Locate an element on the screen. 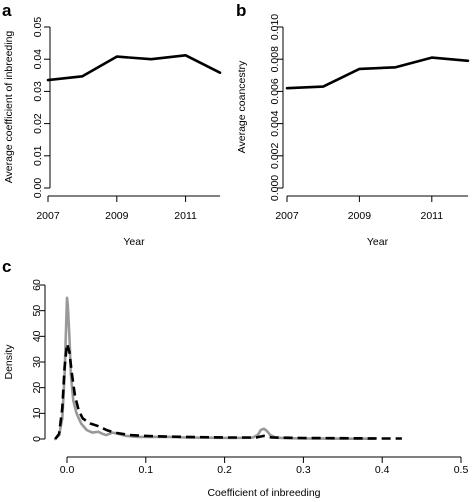  panel-c-y-tick-label: 30 is located at coordinates (37, 362).